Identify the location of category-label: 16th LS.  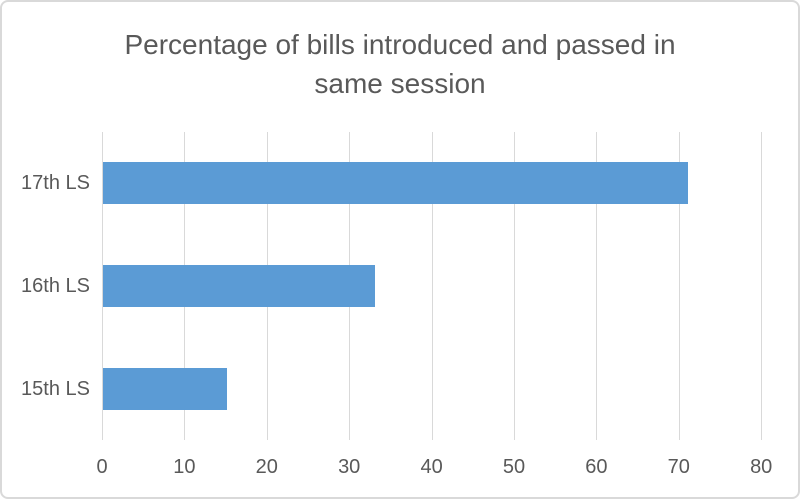
(55, 286).